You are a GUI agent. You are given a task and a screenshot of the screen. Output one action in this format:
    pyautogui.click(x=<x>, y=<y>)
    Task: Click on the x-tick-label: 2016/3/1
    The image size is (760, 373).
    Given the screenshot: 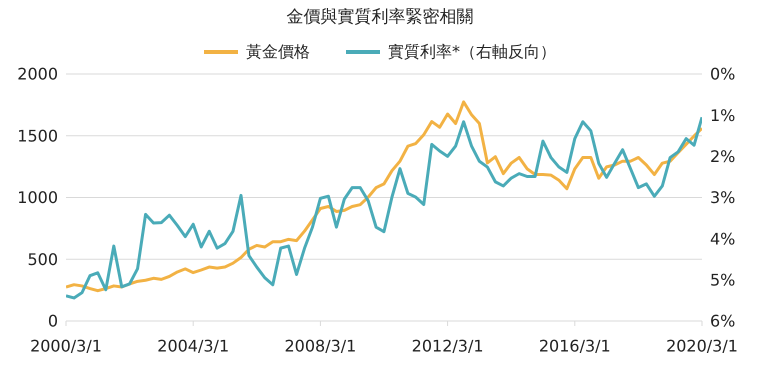 What is the action you would take?
    pyautogui.click(x=574, y=346)
    